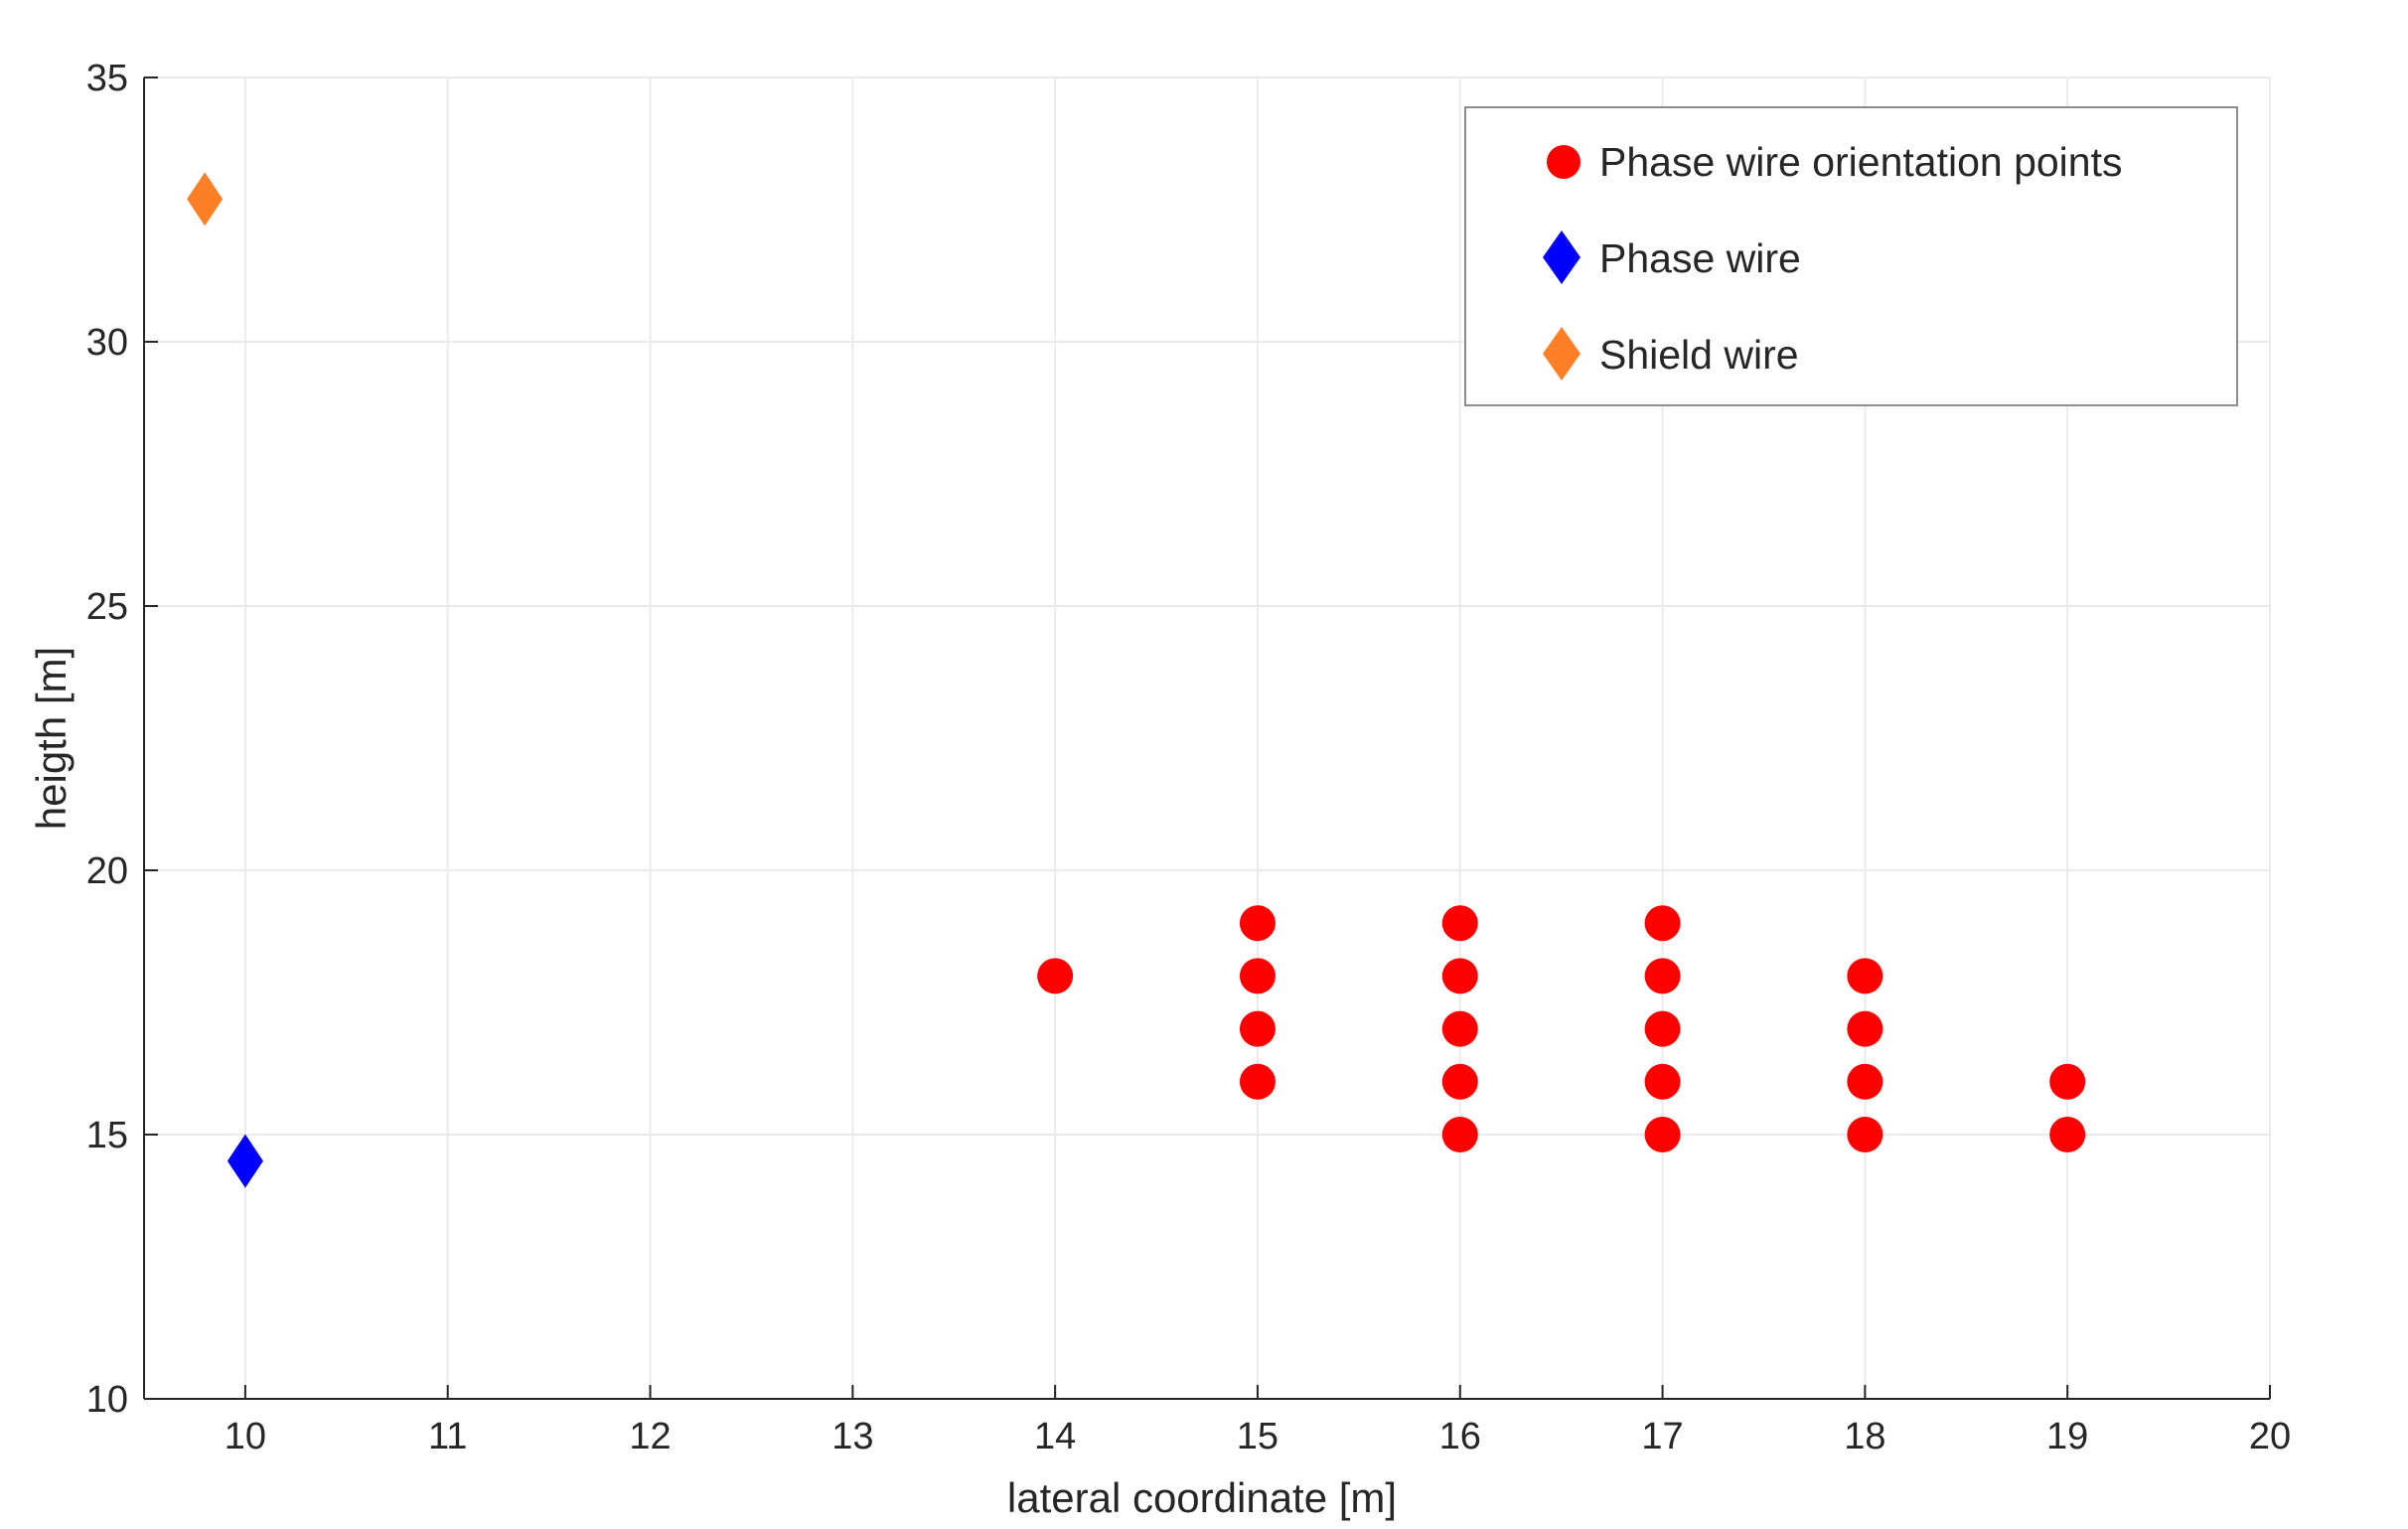 This screenshot has width=2408, height=1529. Describe the element at coordinates (107, 871) in the screenshot. I see `y-tick-label: 20` at that location.